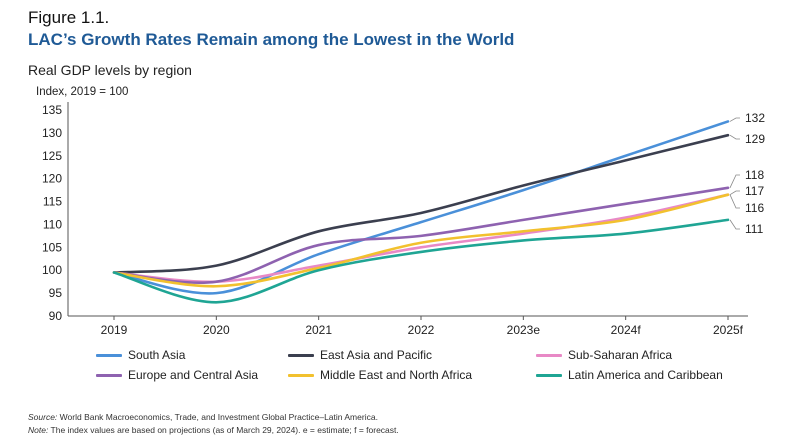 Image resolution: width=796 pixels, height=444 pixels. Describe the element at coordinates (56, 316) in the screenshot. I see `y-tick-label: 90` at that location.